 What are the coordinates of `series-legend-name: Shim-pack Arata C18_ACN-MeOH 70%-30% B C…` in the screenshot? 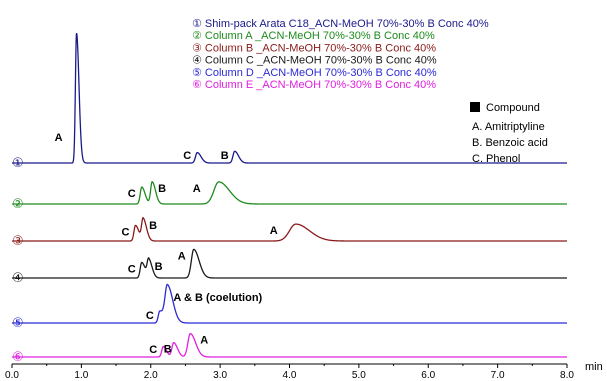 It's located at (347, 24).